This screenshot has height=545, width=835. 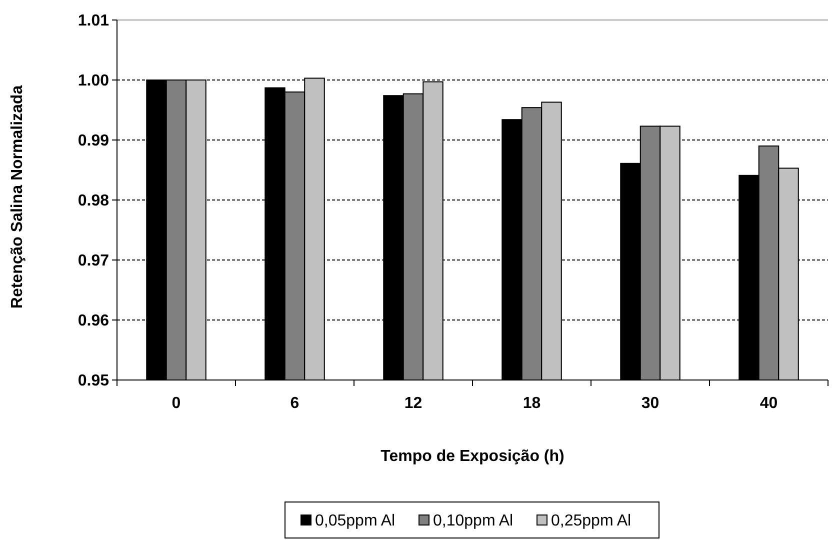 I want to click on legend-label: 0,25ppm Al, so click(x=591, y=521).